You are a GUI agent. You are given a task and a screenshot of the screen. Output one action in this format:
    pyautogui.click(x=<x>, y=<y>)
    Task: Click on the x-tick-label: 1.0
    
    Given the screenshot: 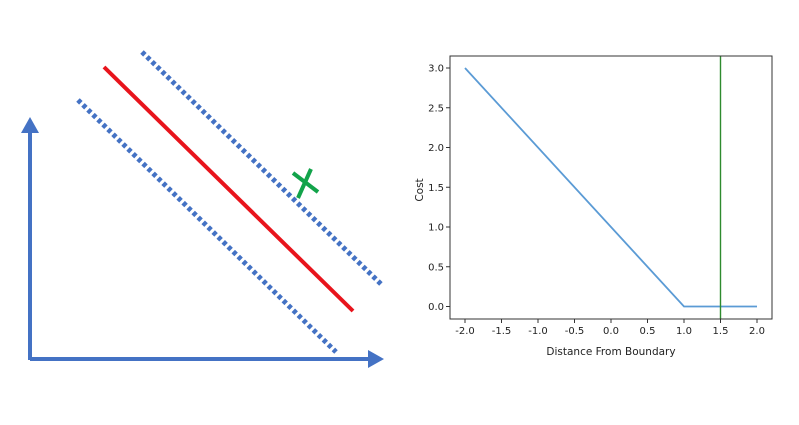 What is the action you would take?
    pyautogui.click(x=684, y=331)
    